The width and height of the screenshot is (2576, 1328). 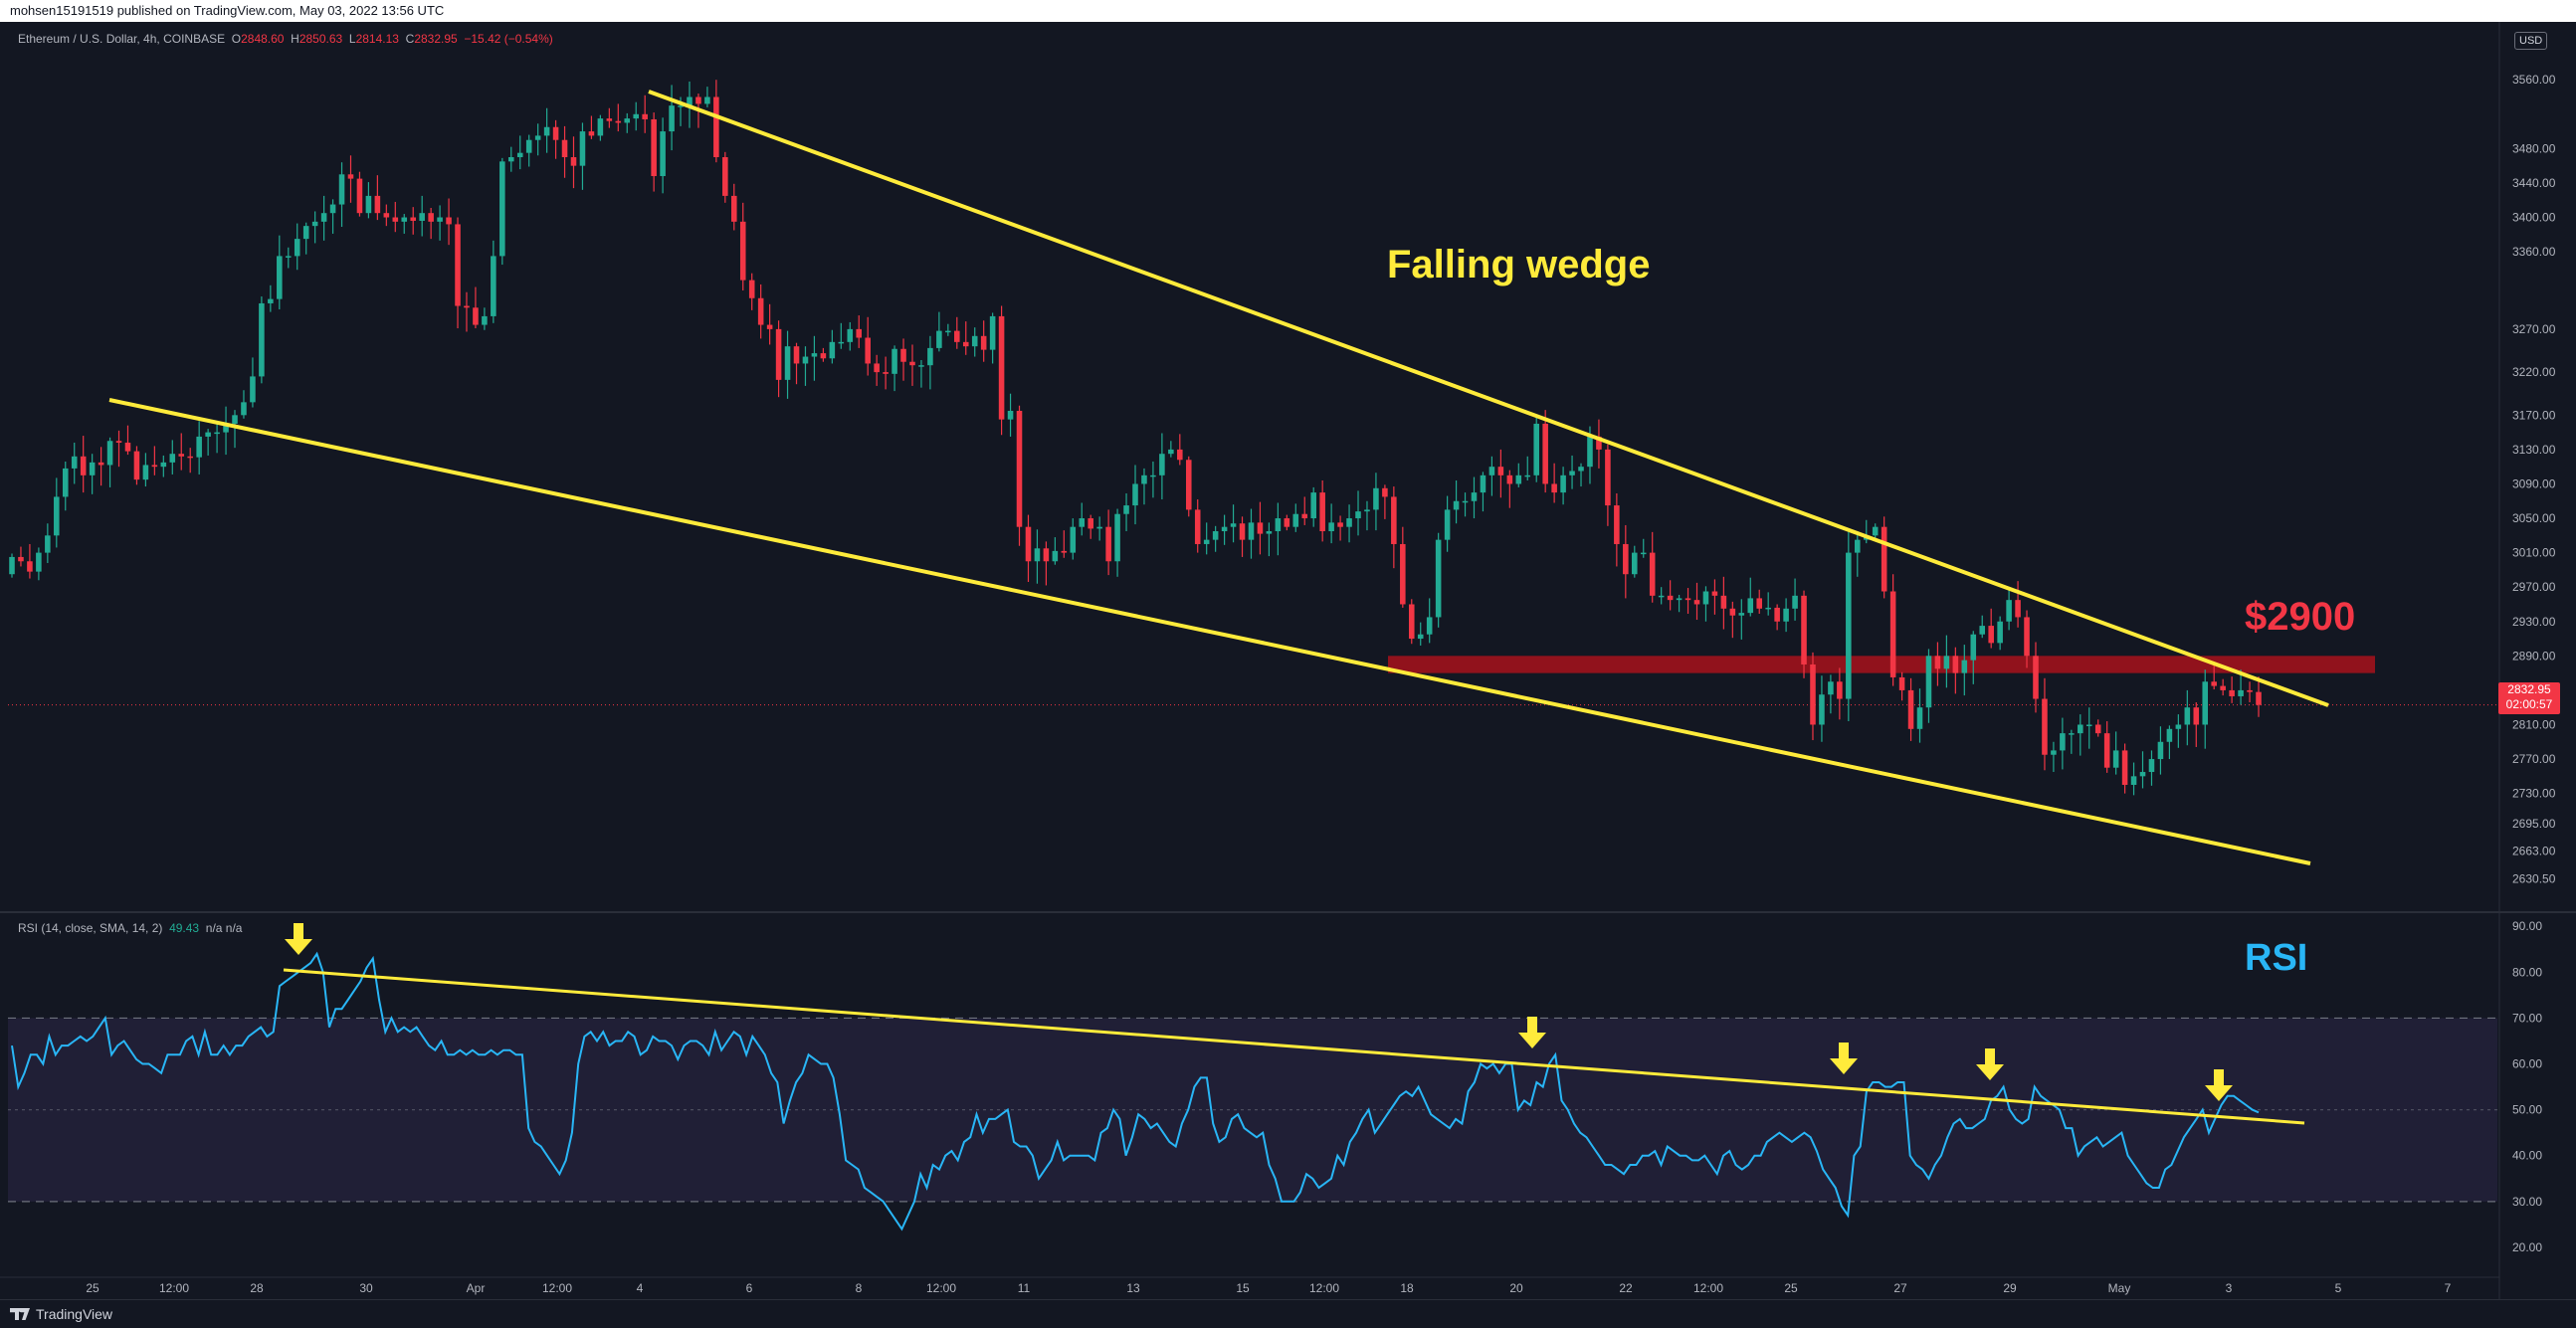 What do you see at coordinates (184, 928) in the screenshot?
I see `rsi-value: 49.43` at bounding box center [184, 928].